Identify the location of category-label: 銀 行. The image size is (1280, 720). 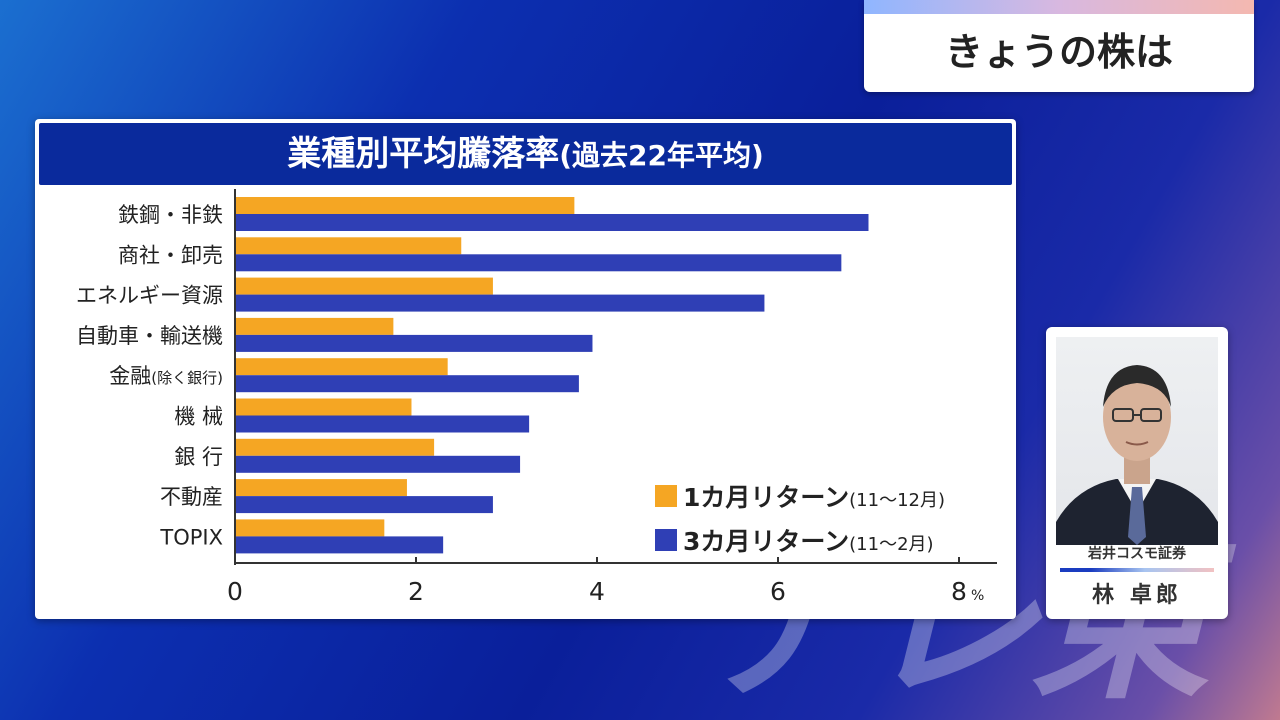
(198, 457).